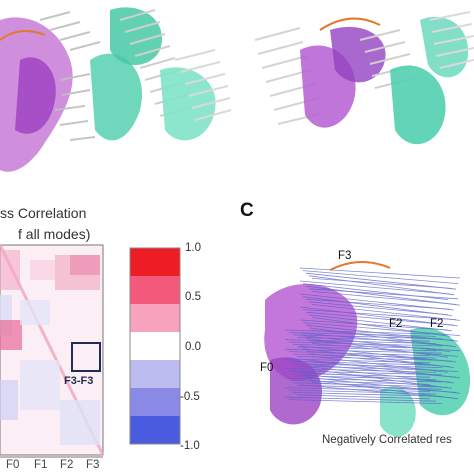  What do you see at coordinates (396, 324) in the screenshot?
I see `fragment-label-f2-left: F2` at bounding box center [396, 324].